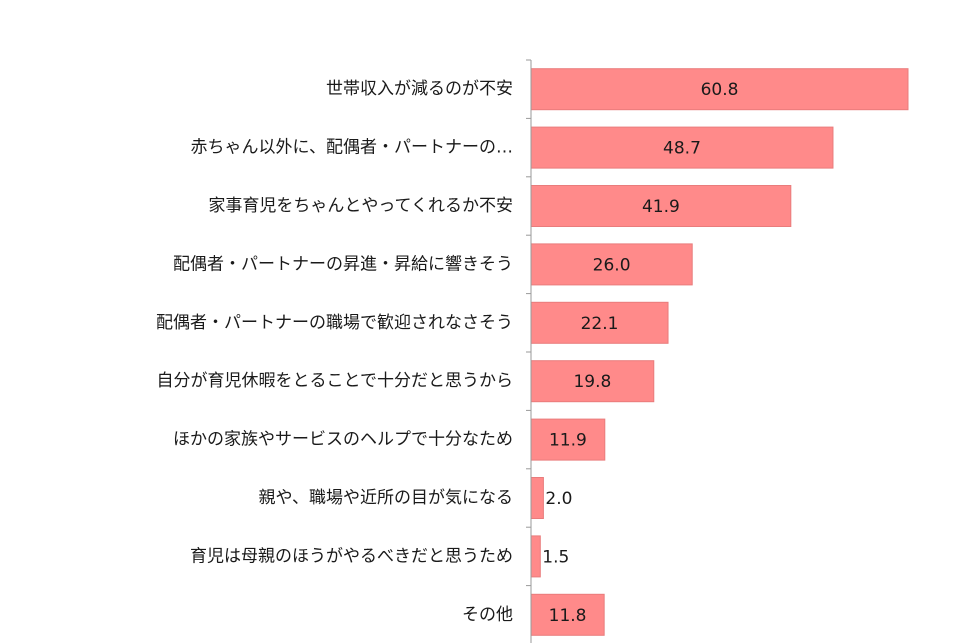  I want to click on value-label: 1.5, so click(555, 557).